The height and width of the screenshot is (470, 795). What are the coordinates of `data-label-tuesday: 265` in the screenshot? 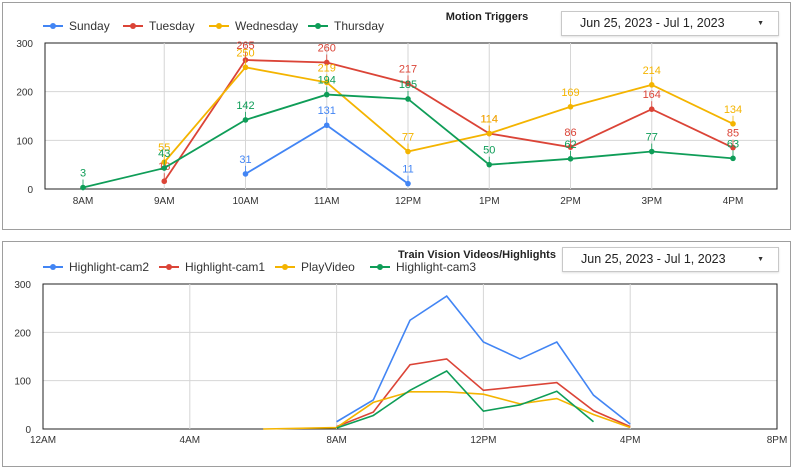 It's located at (245, 46).